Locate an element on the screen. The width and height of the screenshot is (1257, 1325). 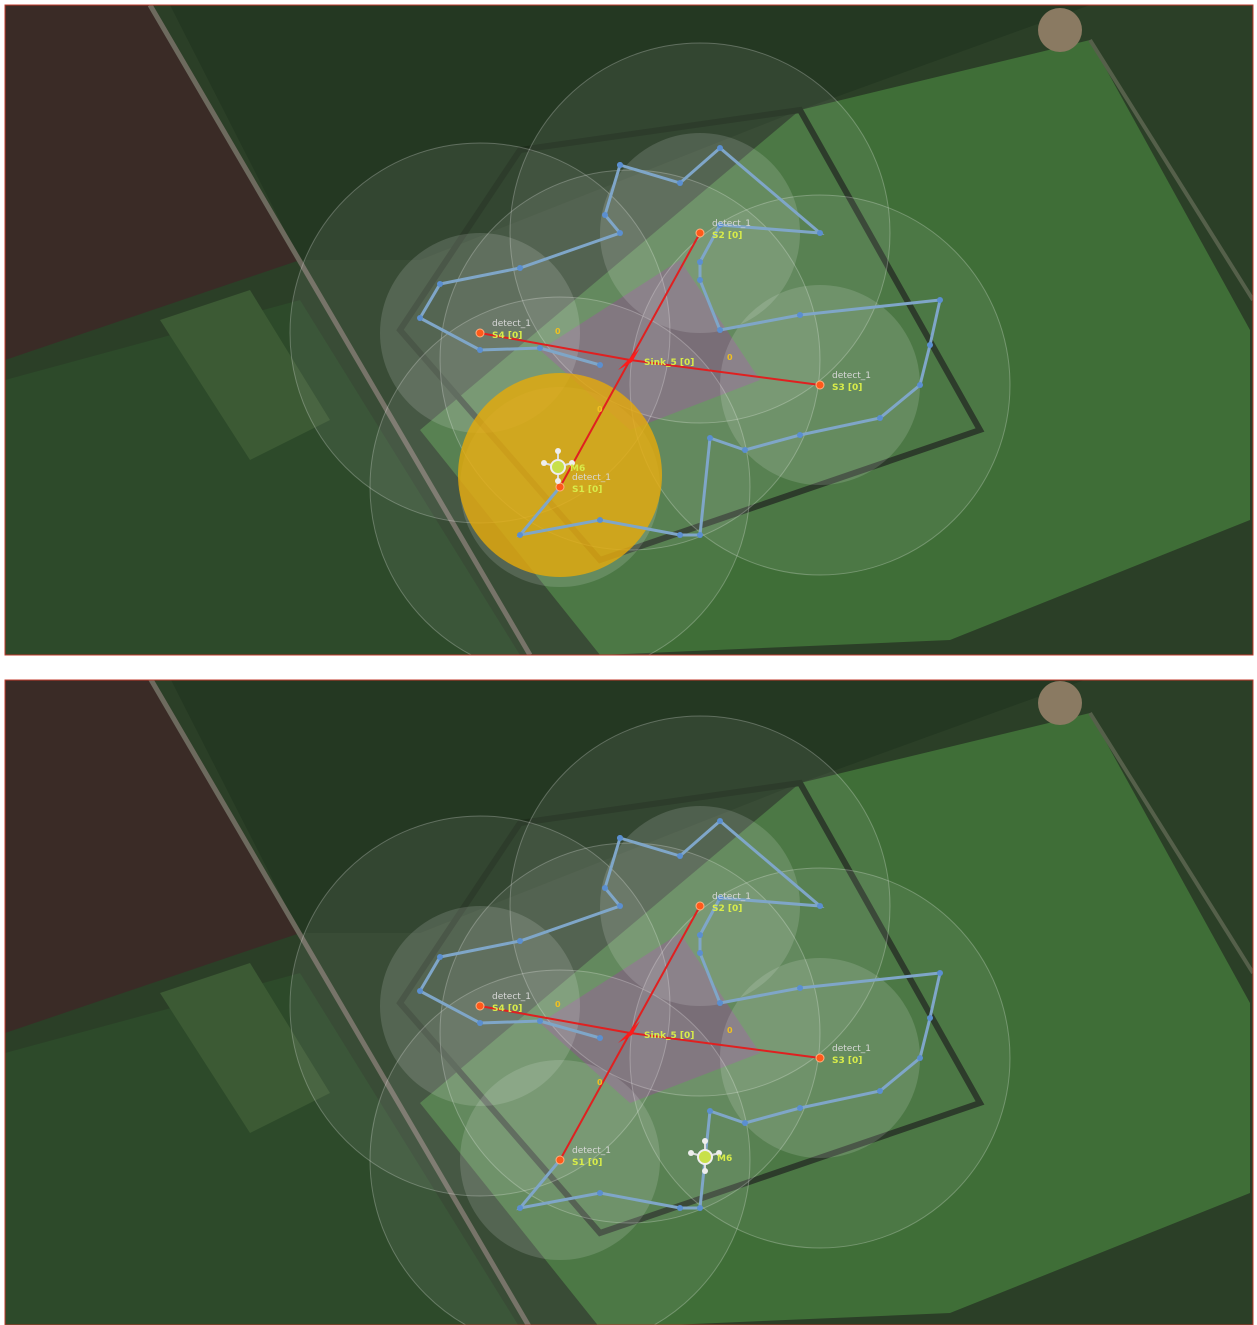
yard is located at coordinates (245, 375).